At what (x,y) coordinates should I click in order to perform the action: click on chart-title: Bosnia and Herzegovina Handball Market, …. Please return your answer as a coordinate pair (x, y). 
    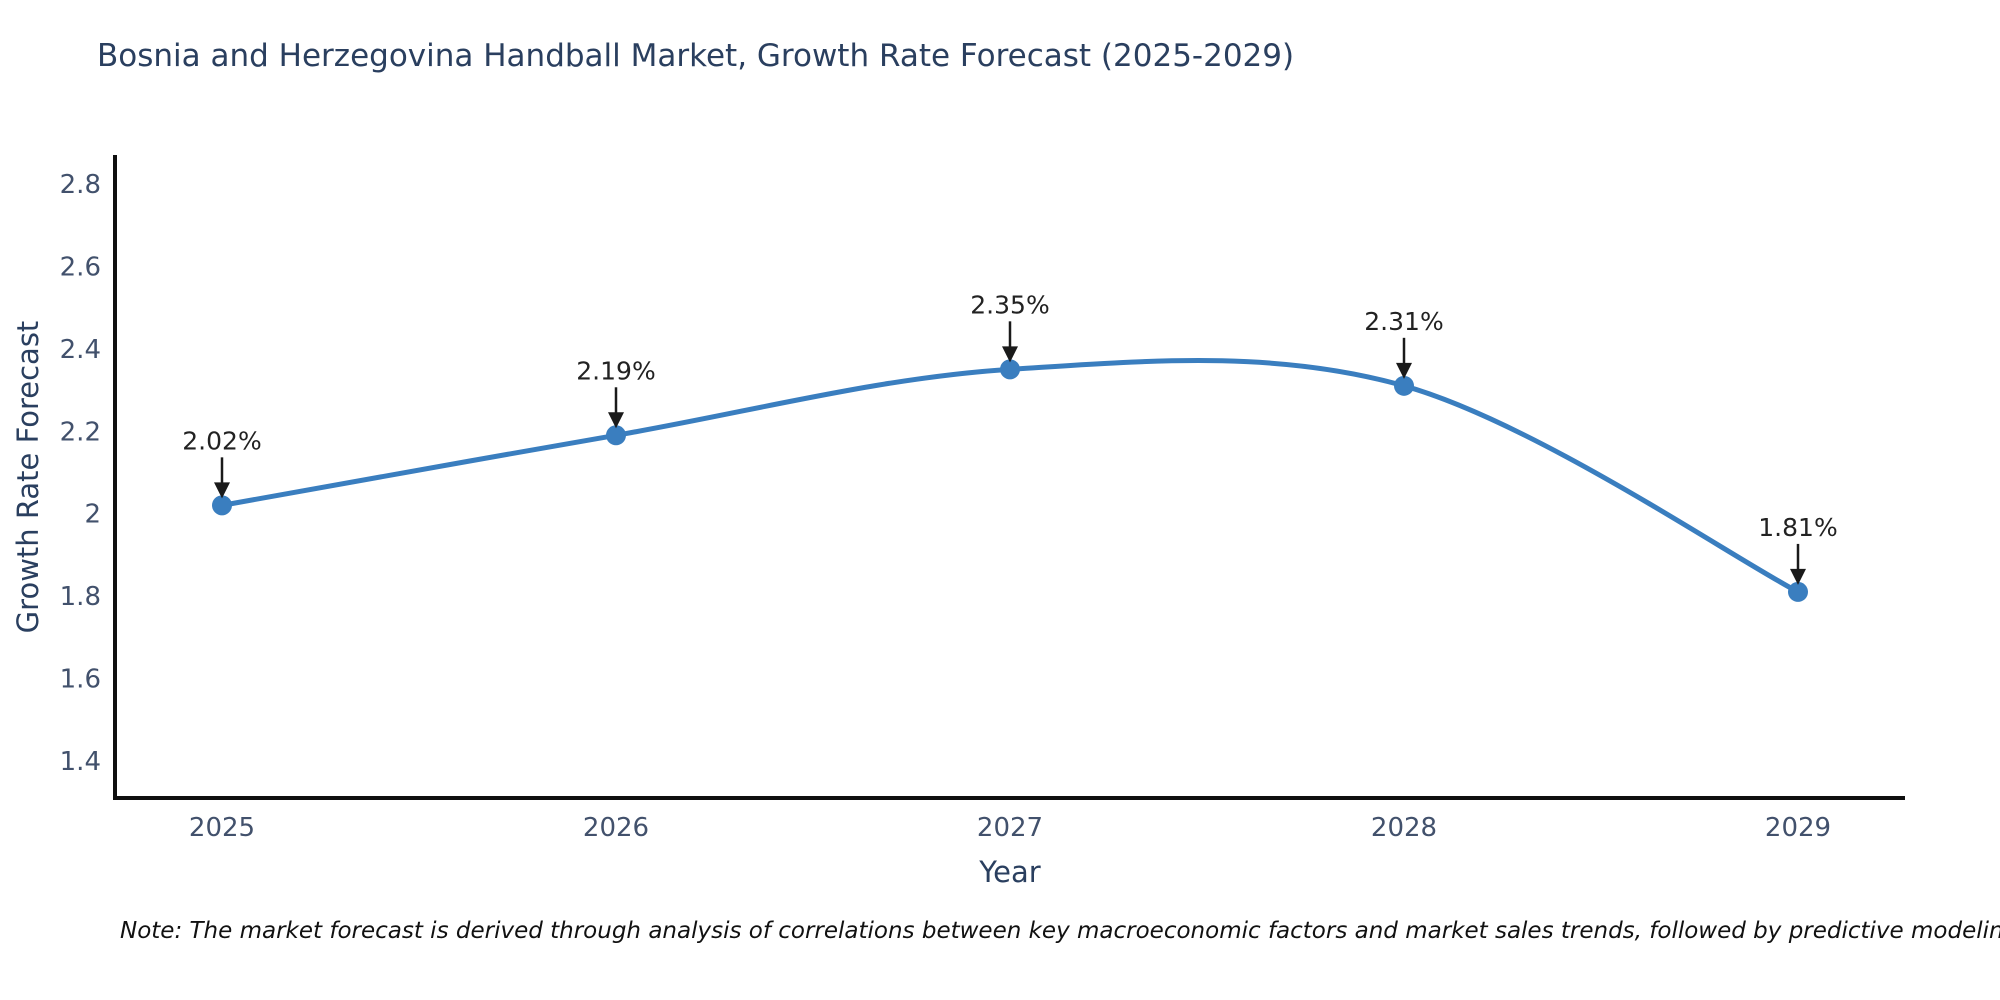
    Looking at the image, I should click on (695, 56).